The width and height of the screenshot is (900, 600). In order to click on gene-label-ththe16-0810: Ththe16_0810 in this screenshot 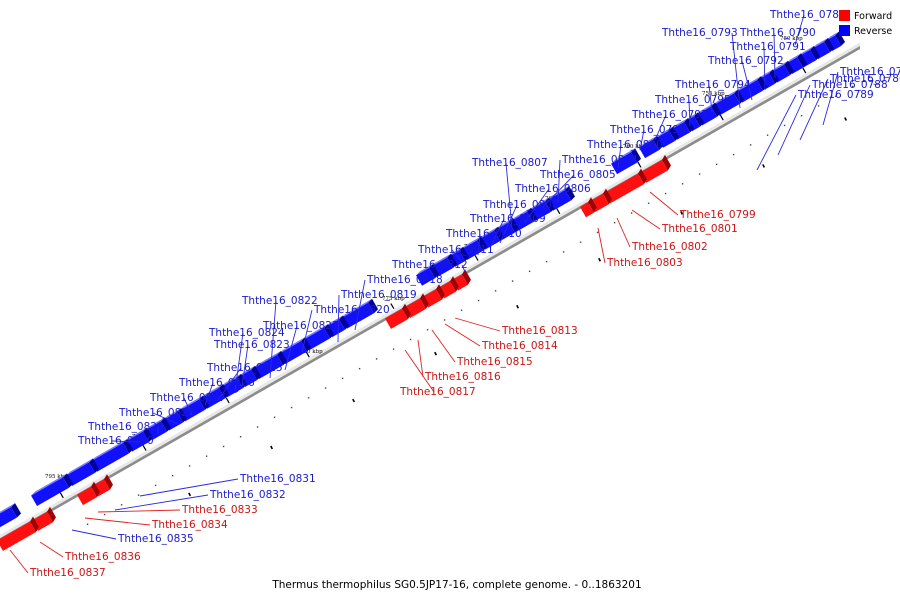, I will do `click(483, 234)`.